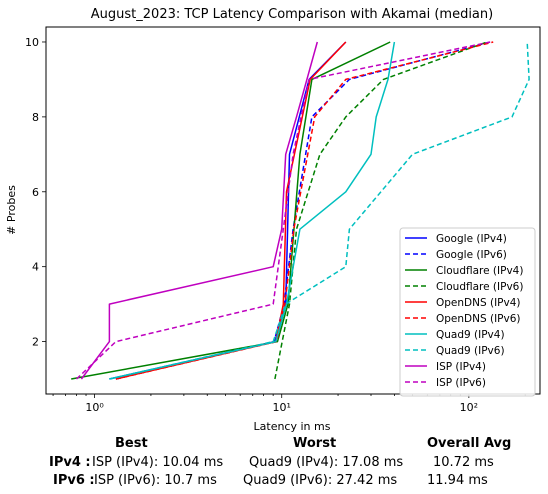  I want to click on ipv4-row-label: IPv4 :, so click(70, 462).